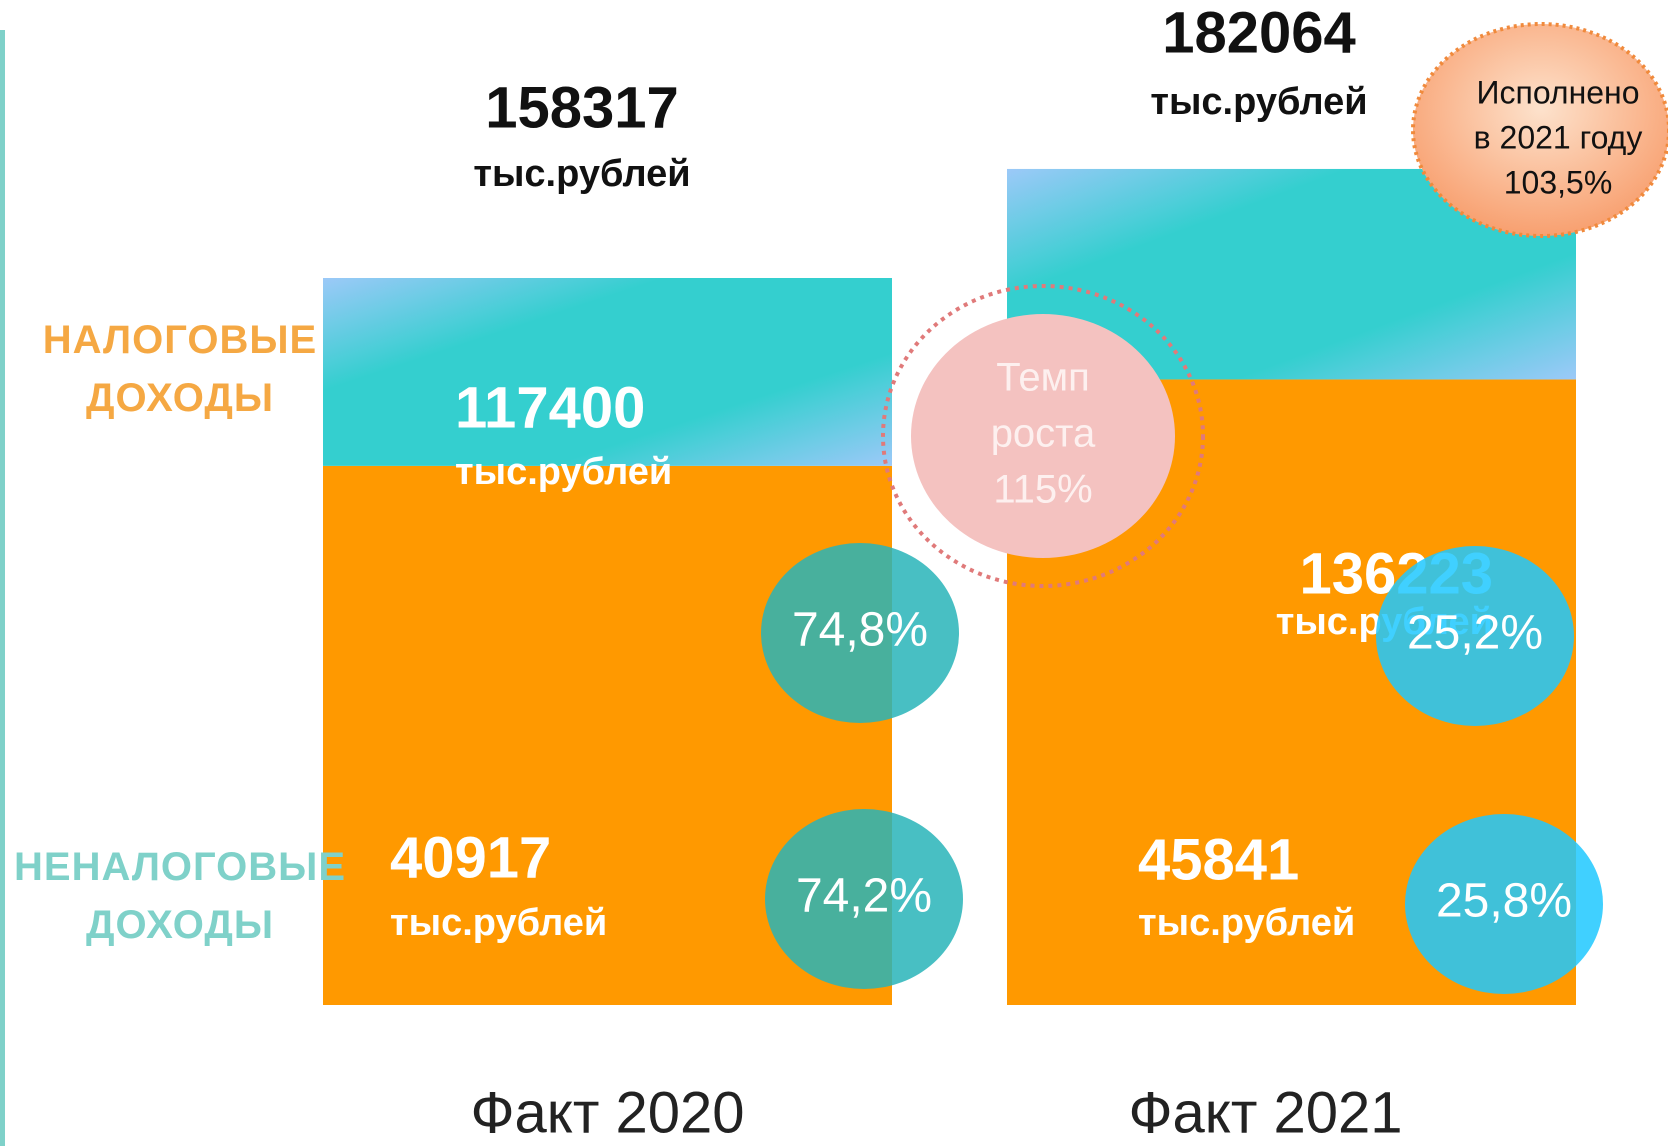  Describe the element at coordinates (1259, 32) in the screenshot. I see `total-value: 182064` at that location.